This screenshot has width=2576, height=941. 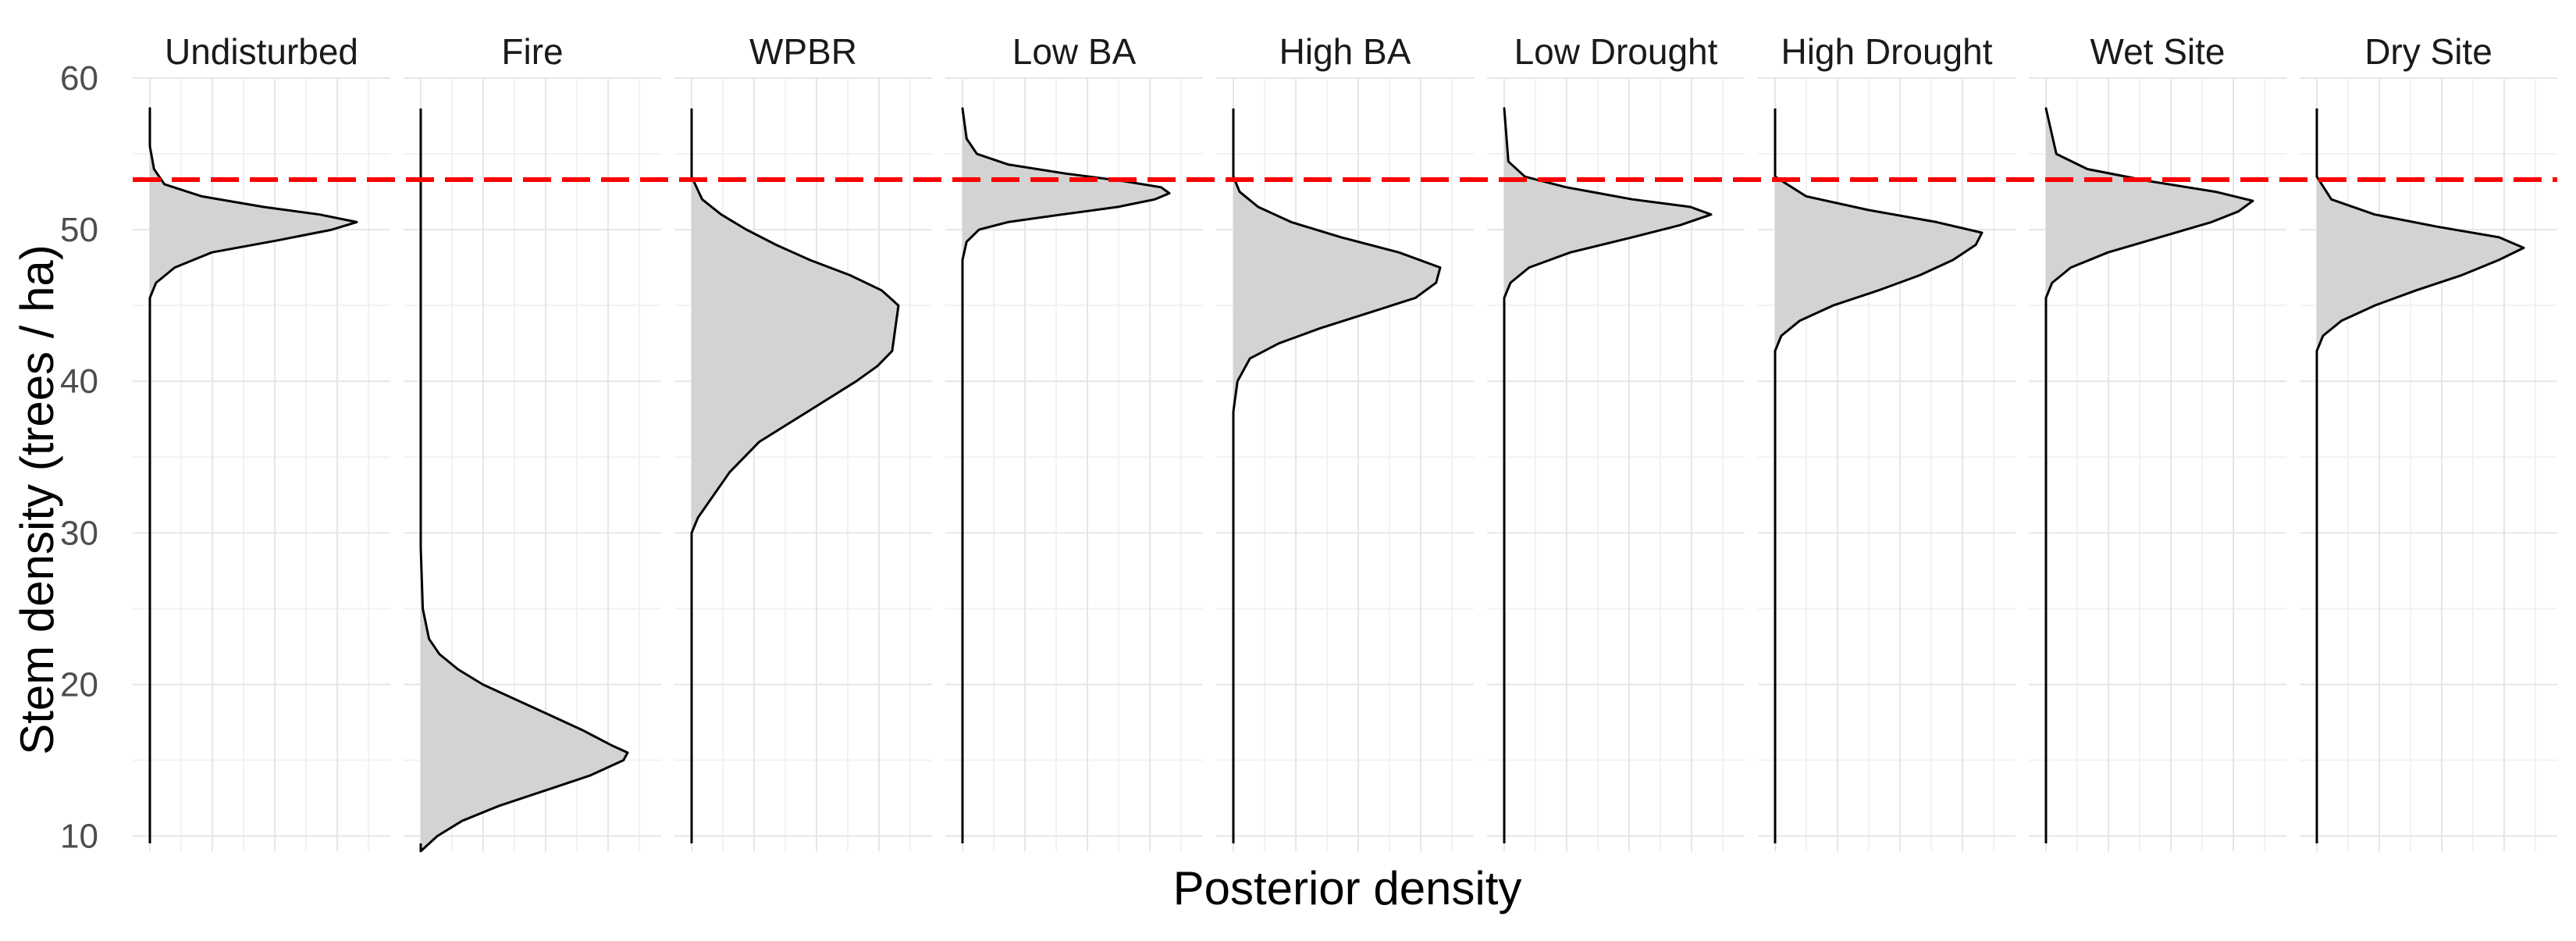 What do you see at coordinates (79, 78) in the screenshot?
I see `y-tick-label: 60` at bounding box center [79, 78].